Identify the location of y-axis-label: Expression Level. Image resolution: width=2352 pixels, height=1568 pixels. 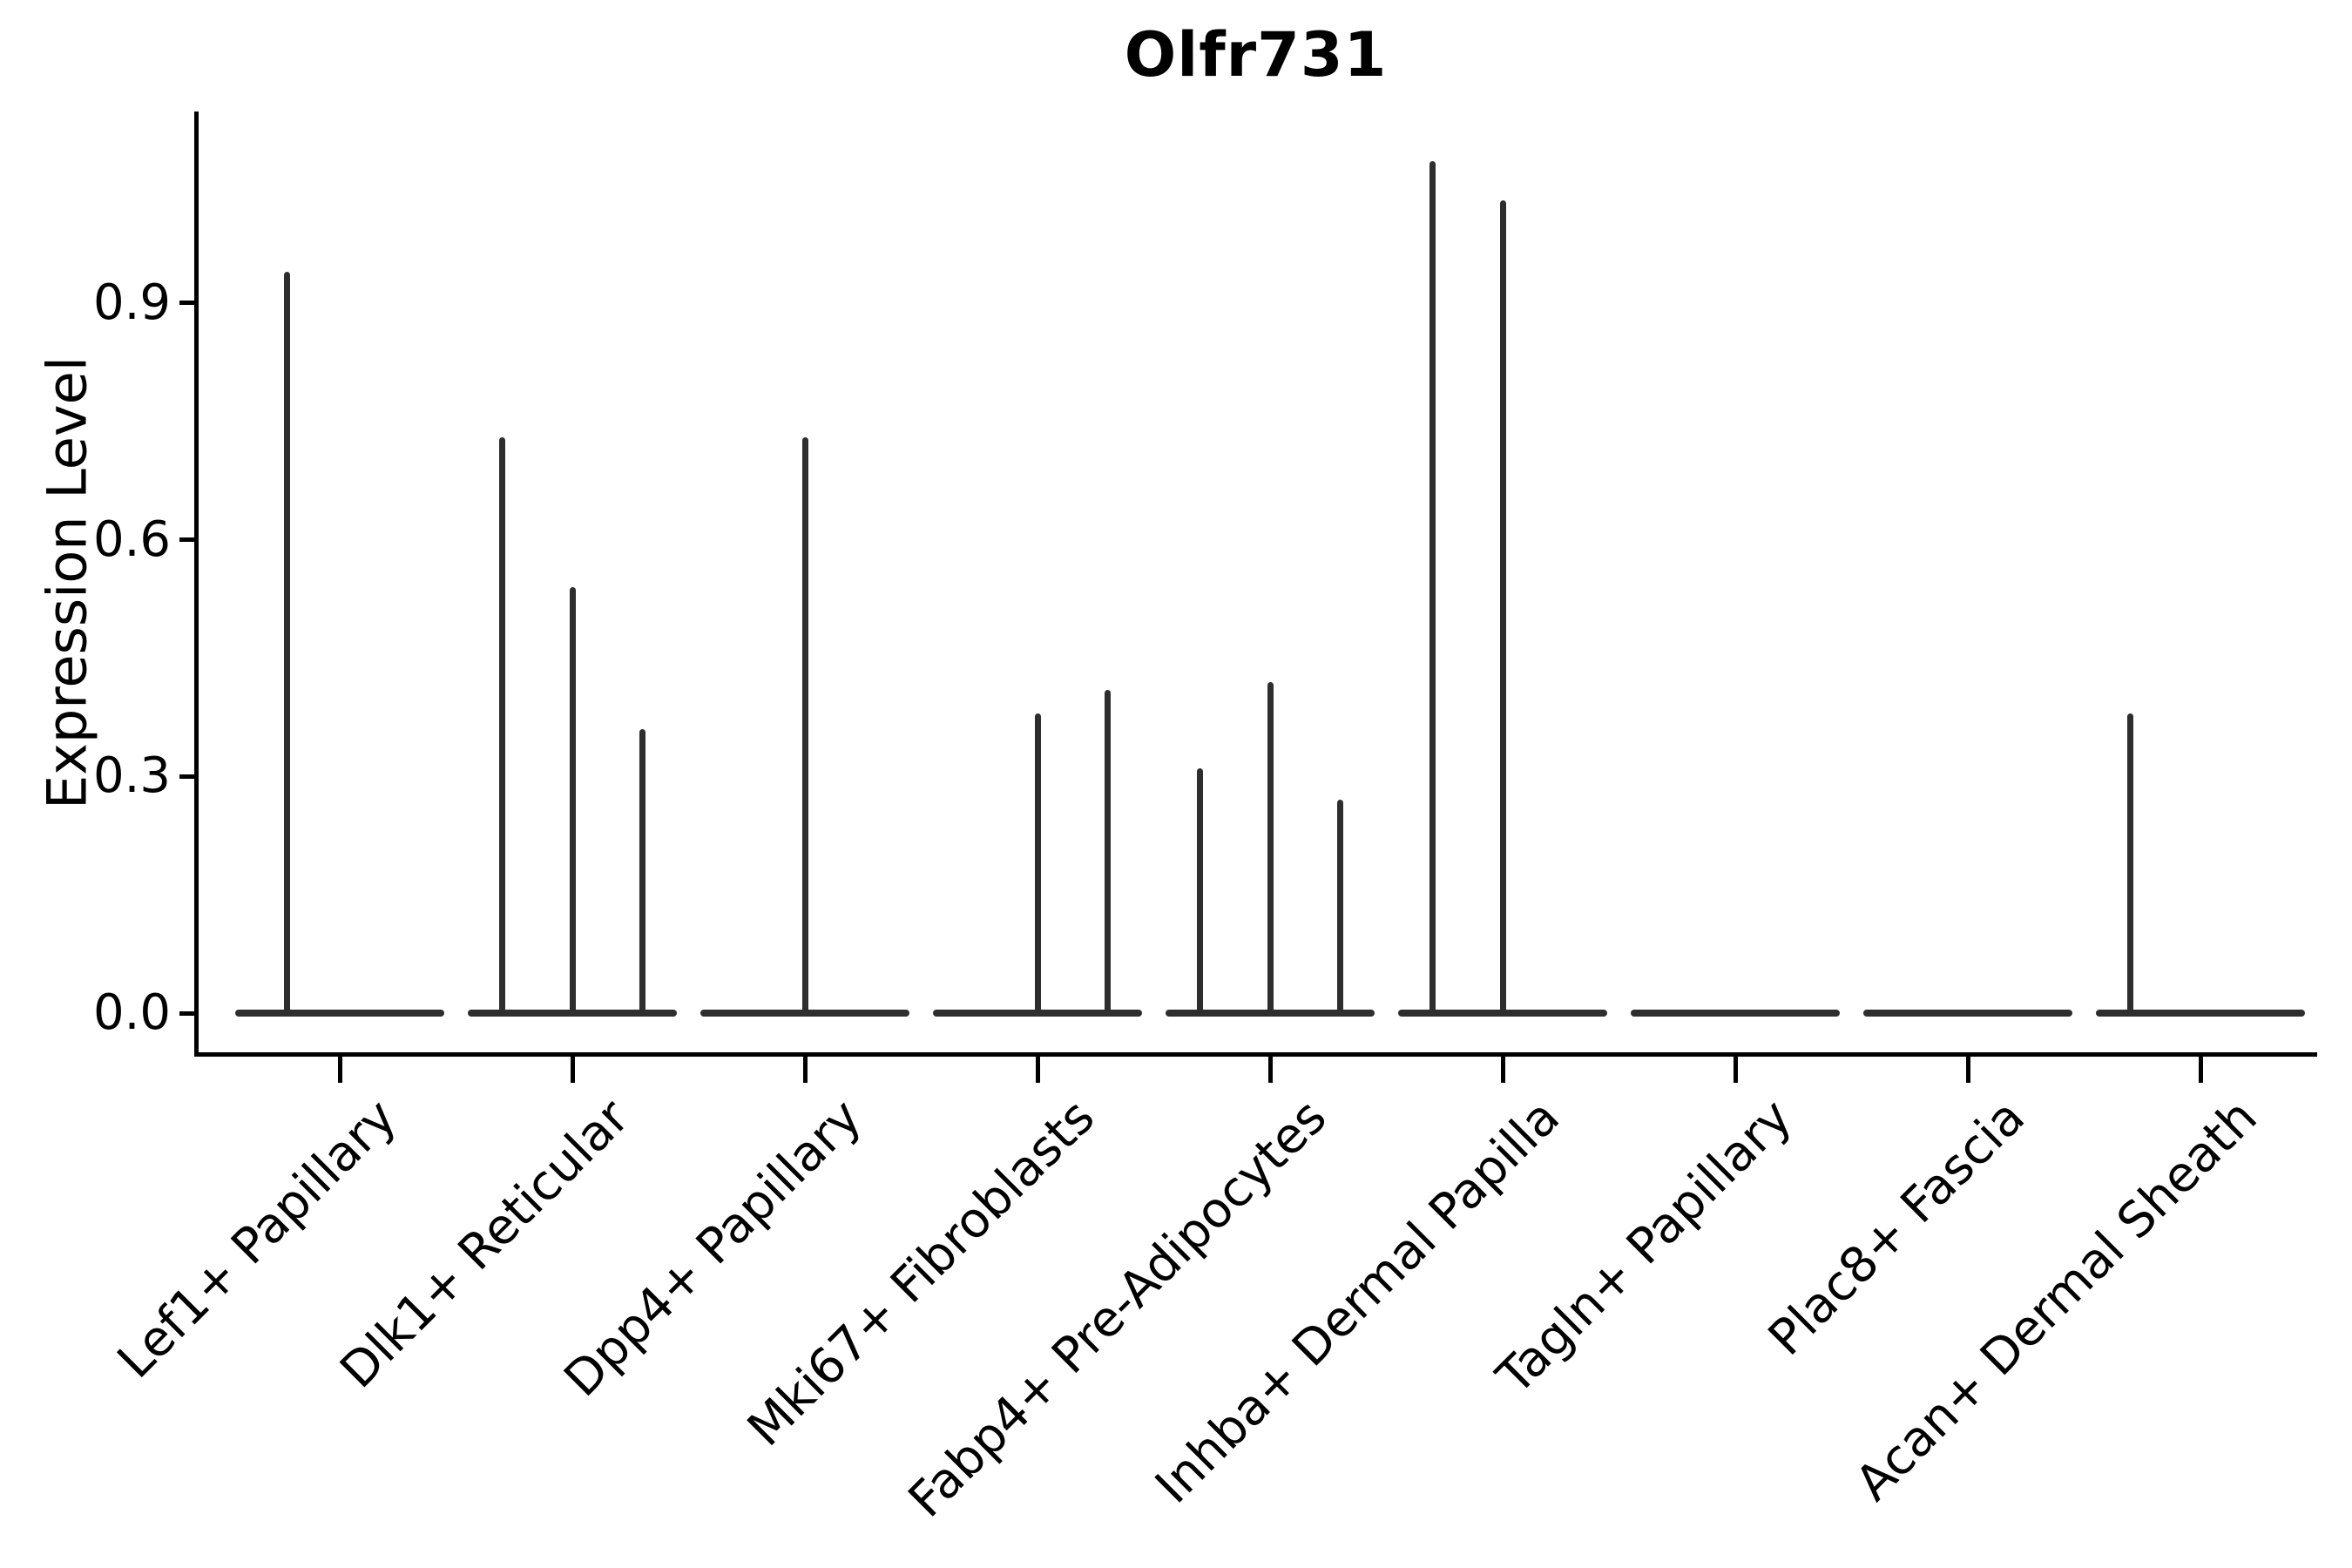
(67, 582).